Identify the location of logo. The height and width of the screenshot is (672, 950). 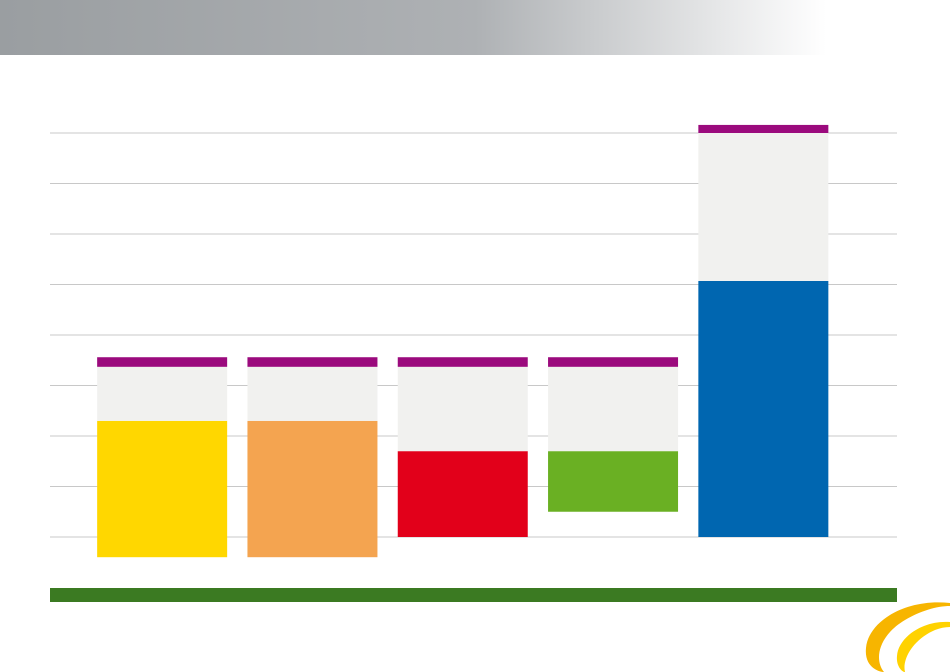
(907, 637).